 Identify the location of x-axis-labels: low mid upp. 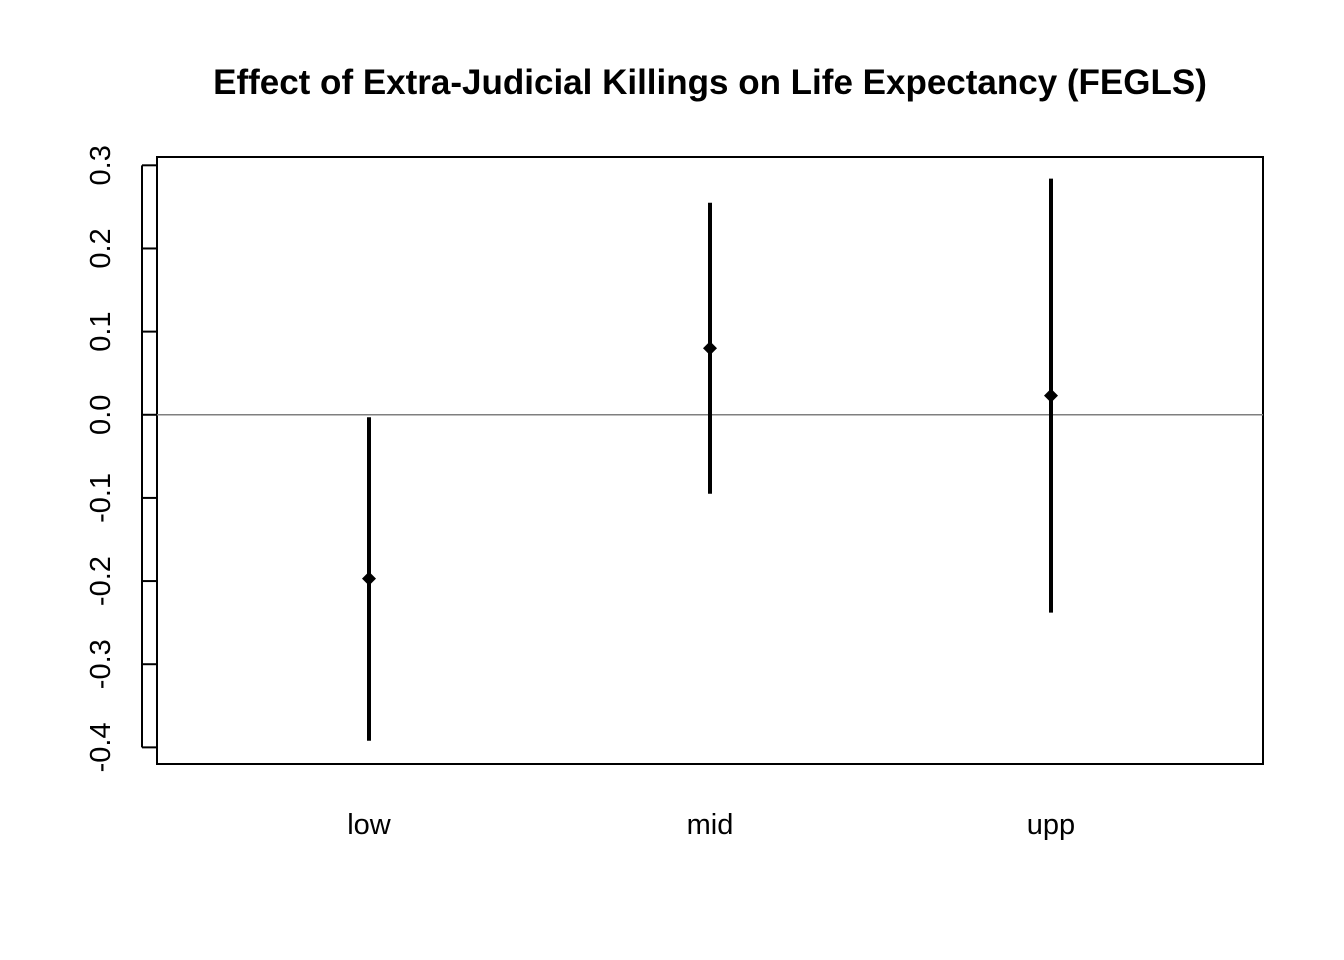
(711, 825).